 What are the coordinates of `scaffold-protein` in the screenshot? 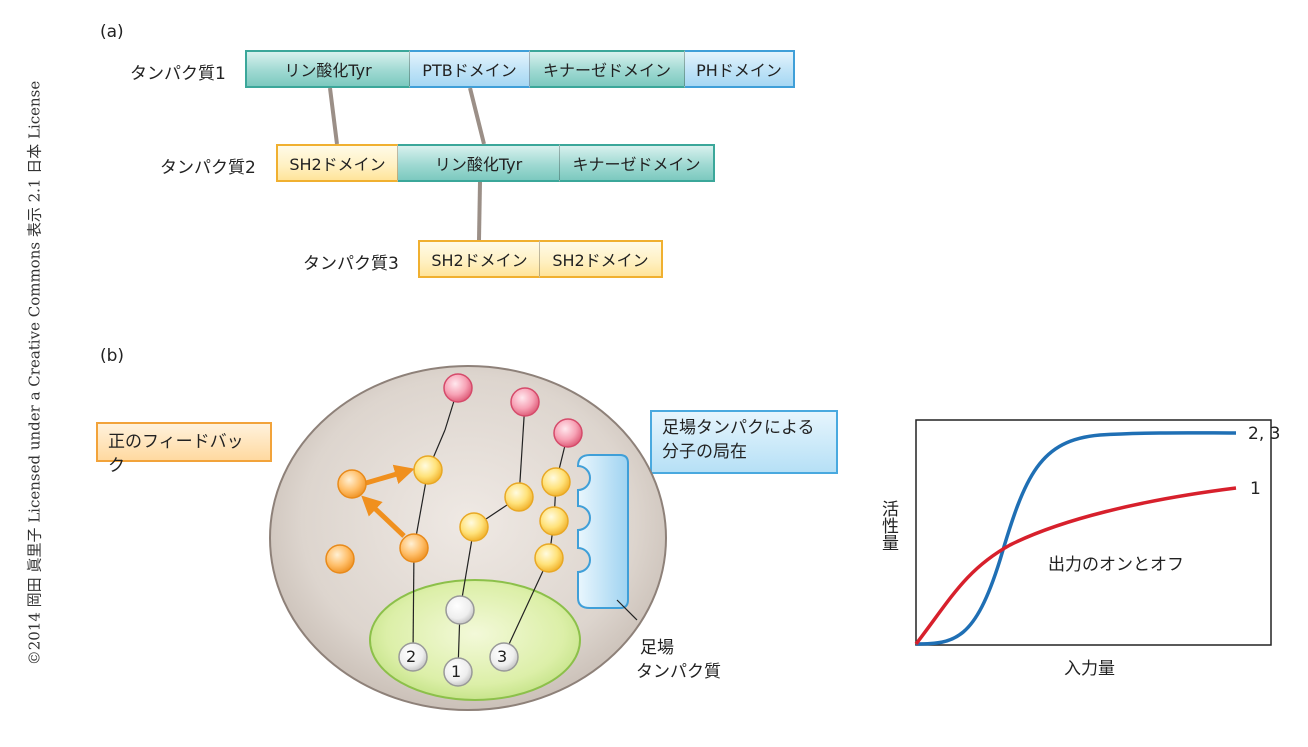 It's located at (602, 531).